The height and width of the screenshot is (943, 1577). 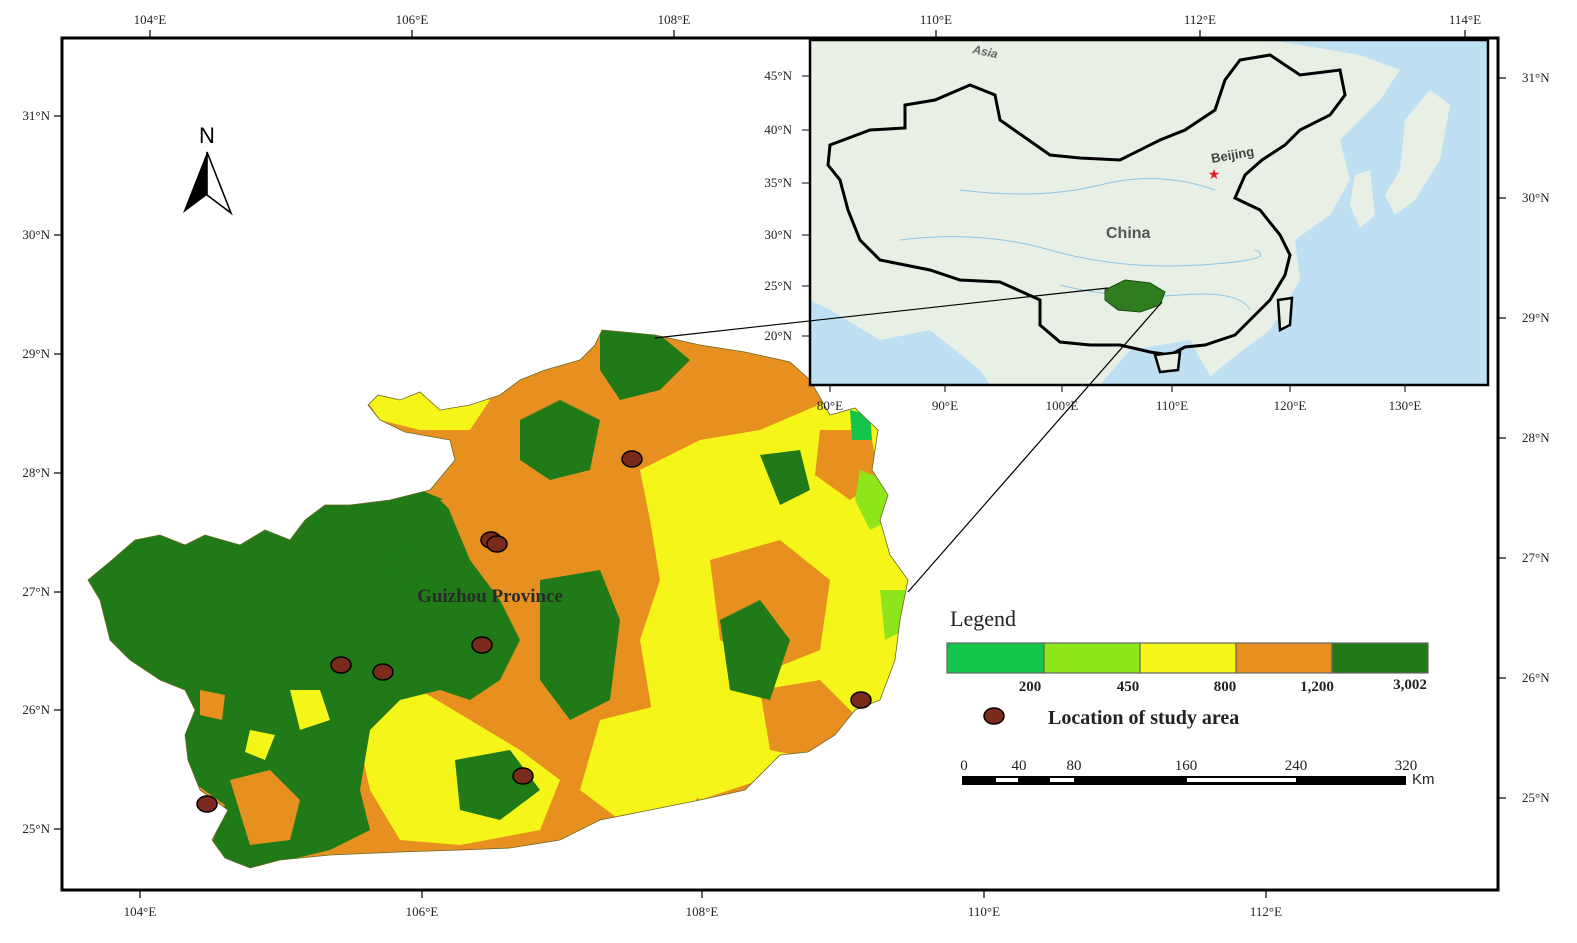 I want to click on left-tick-label: 25°N, so click(x=36, y=828).